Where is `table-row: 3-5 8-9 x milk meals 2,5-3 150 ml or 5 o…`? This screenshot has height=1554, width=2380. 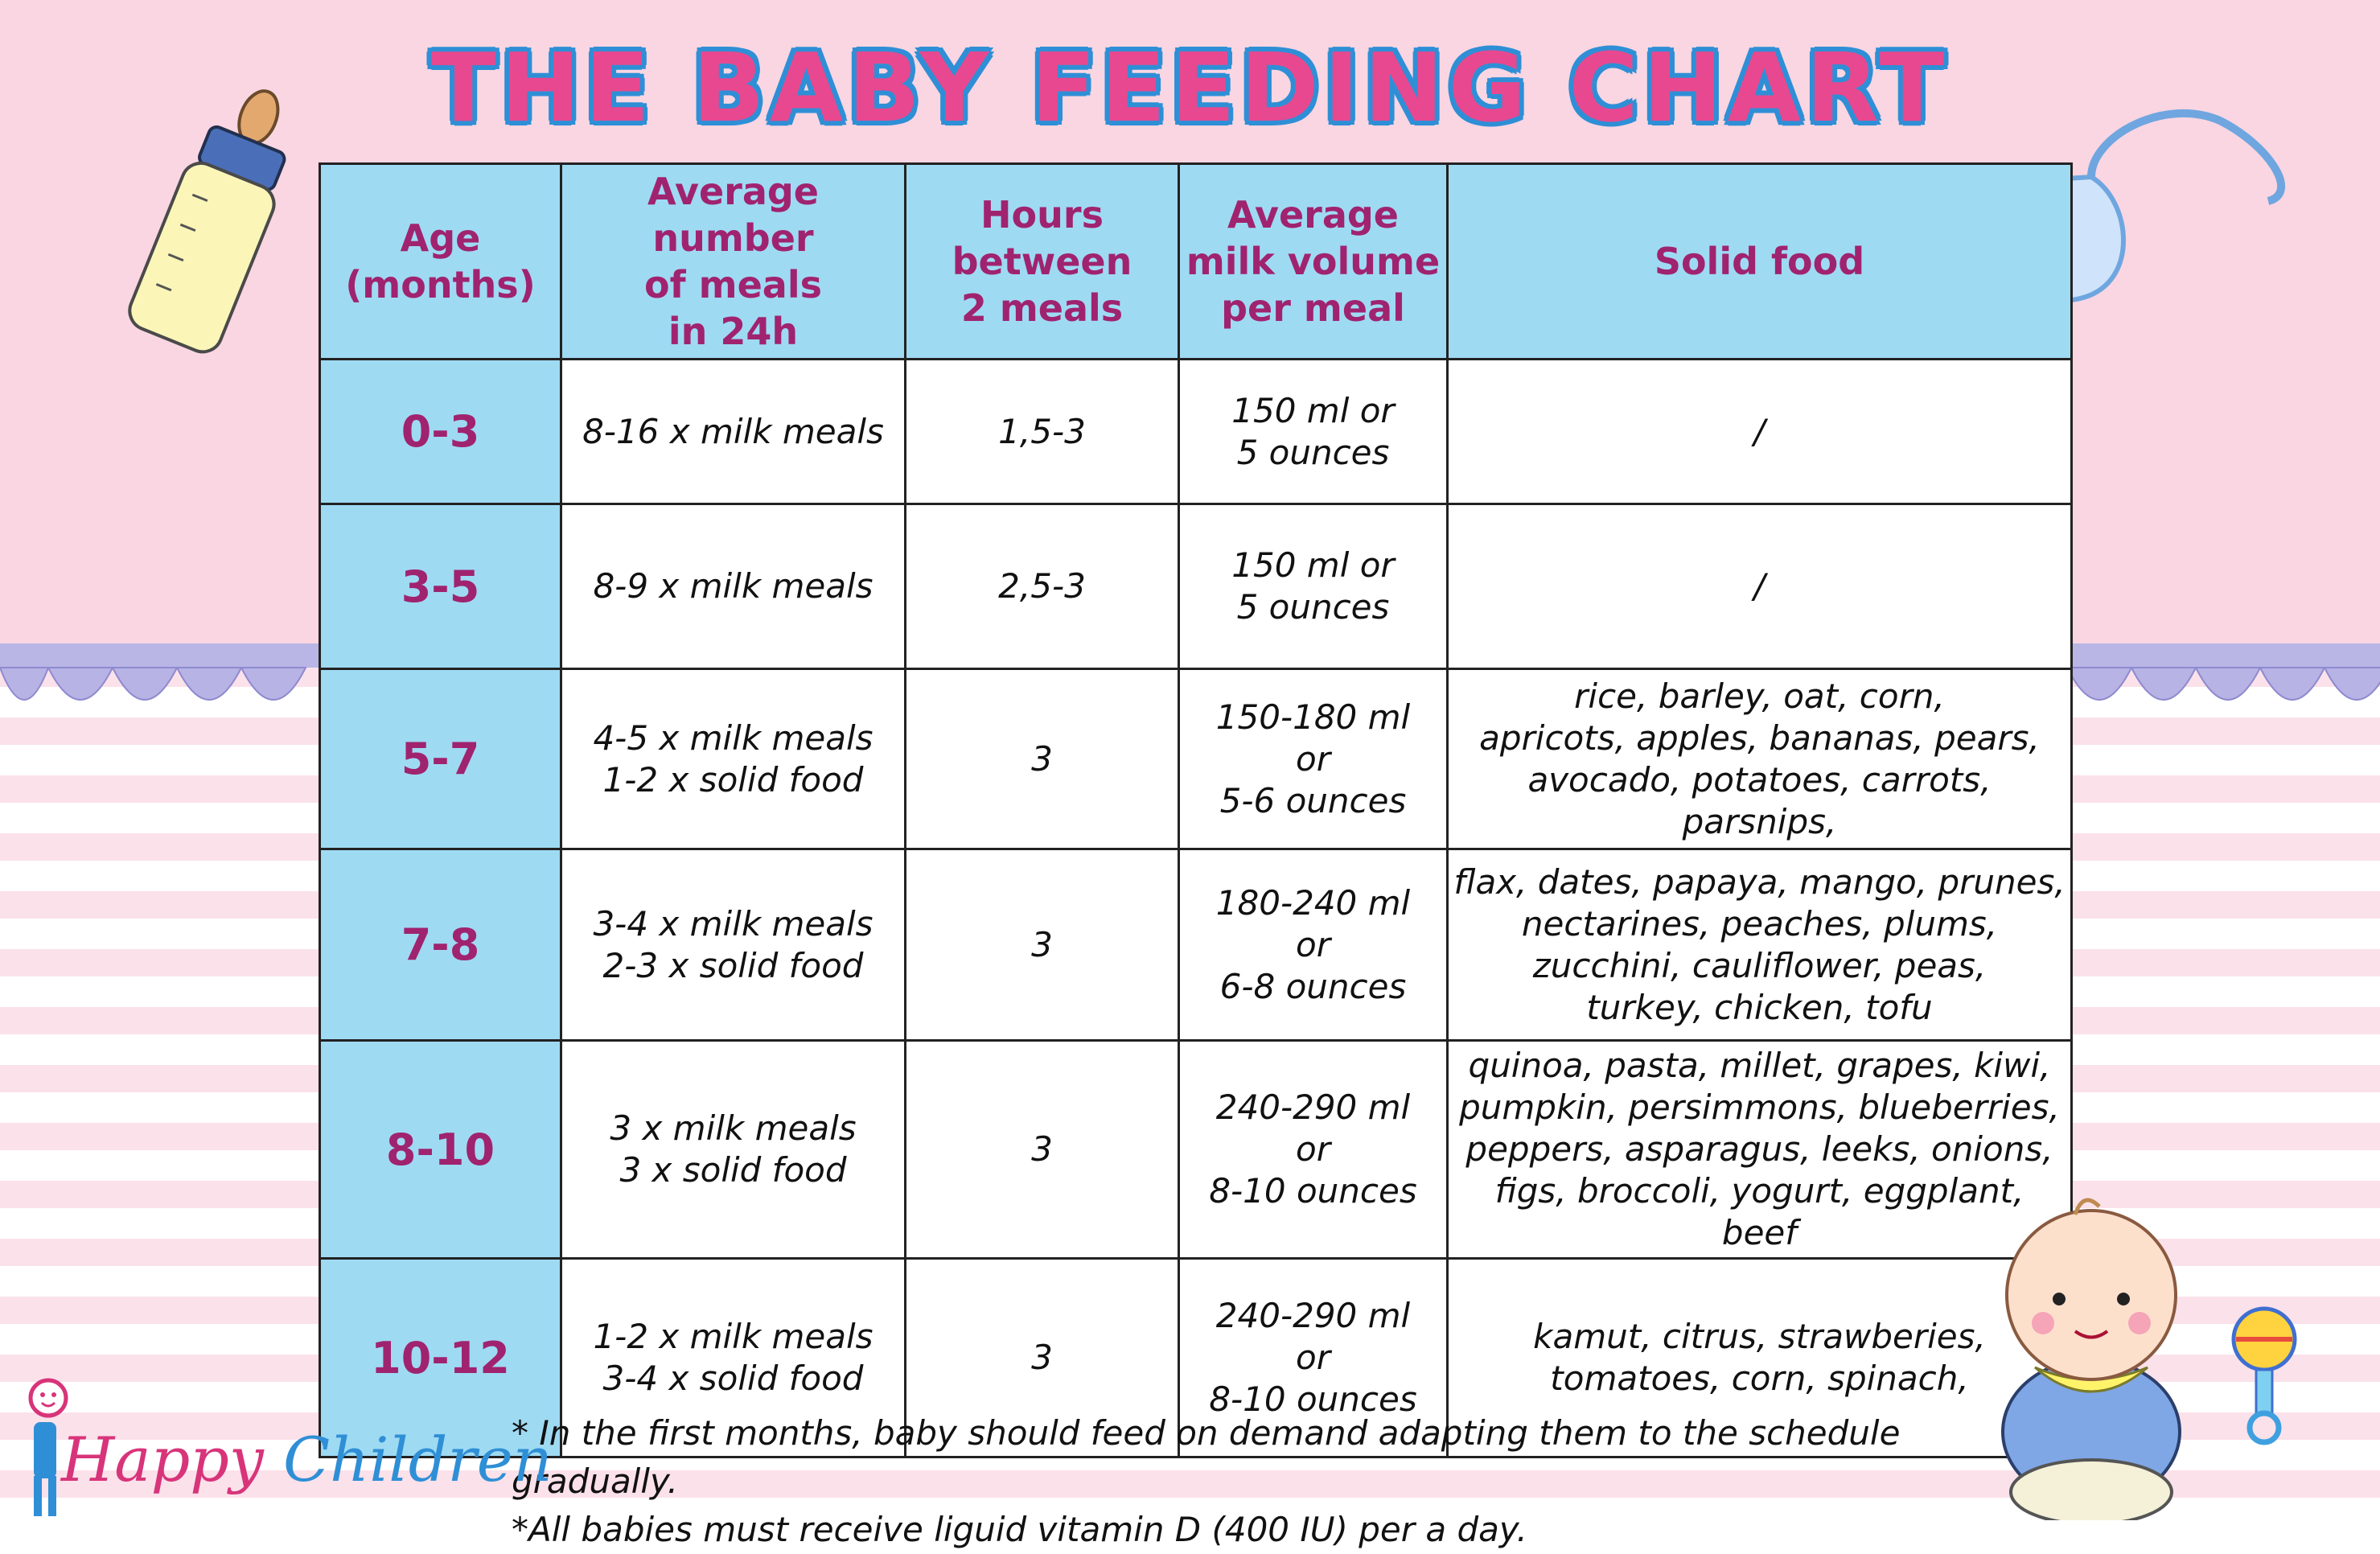
table-row: 3-5 8-9 x milk meals 2,5-3 150 ml or 5 o… is located at coordinates (1196, 586).